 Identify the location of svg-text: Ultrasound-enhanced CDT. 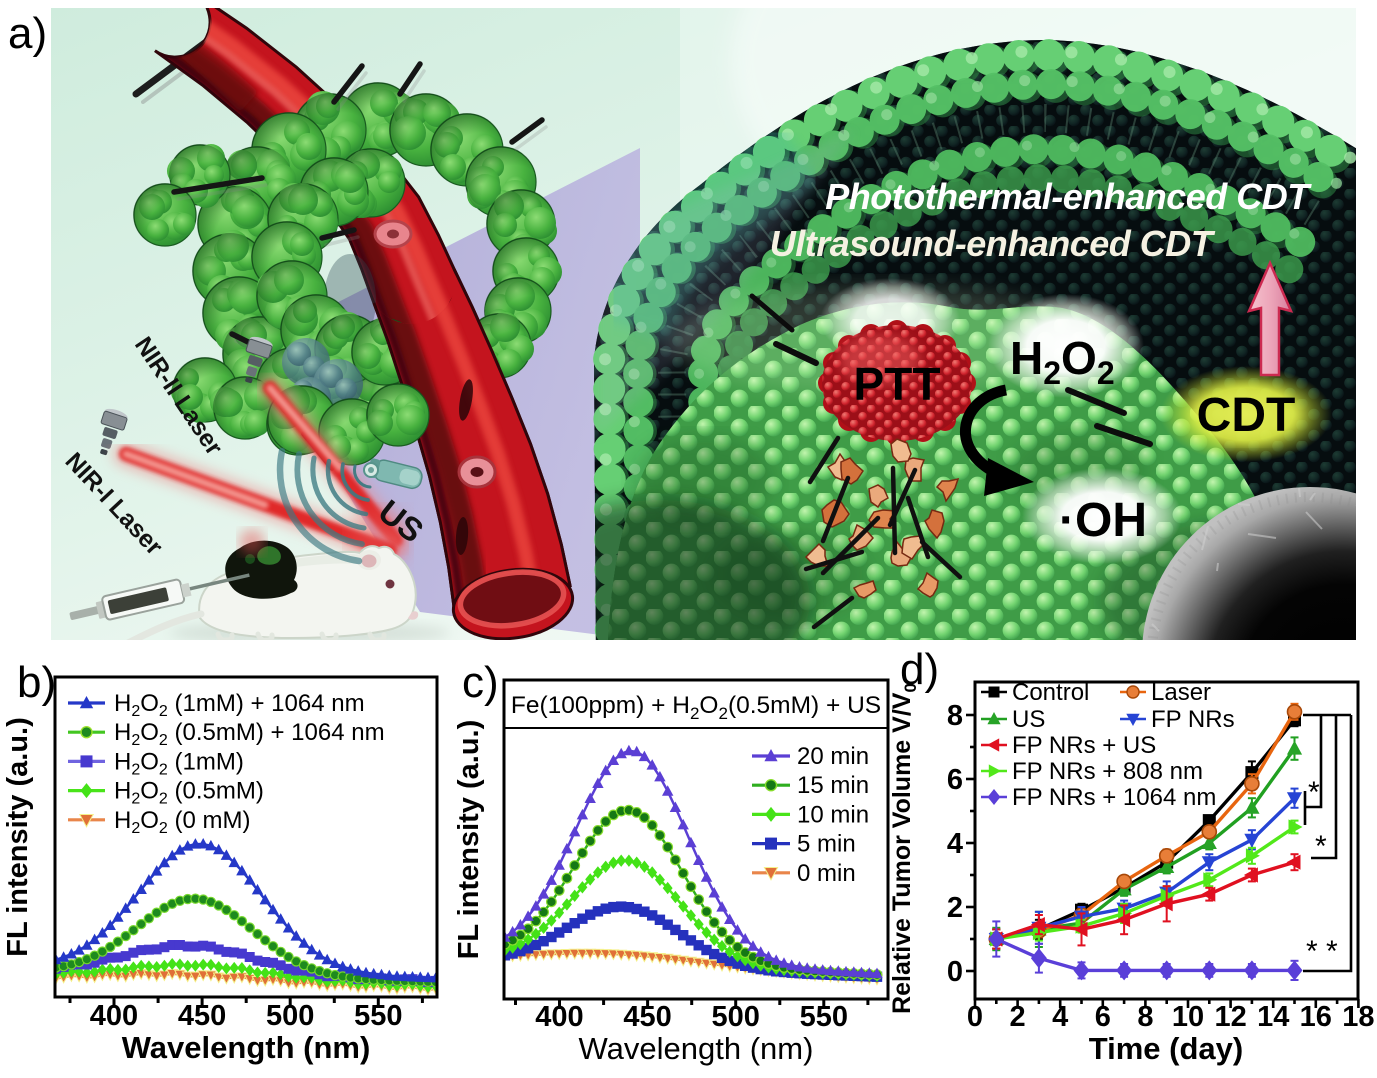
(993, 243).